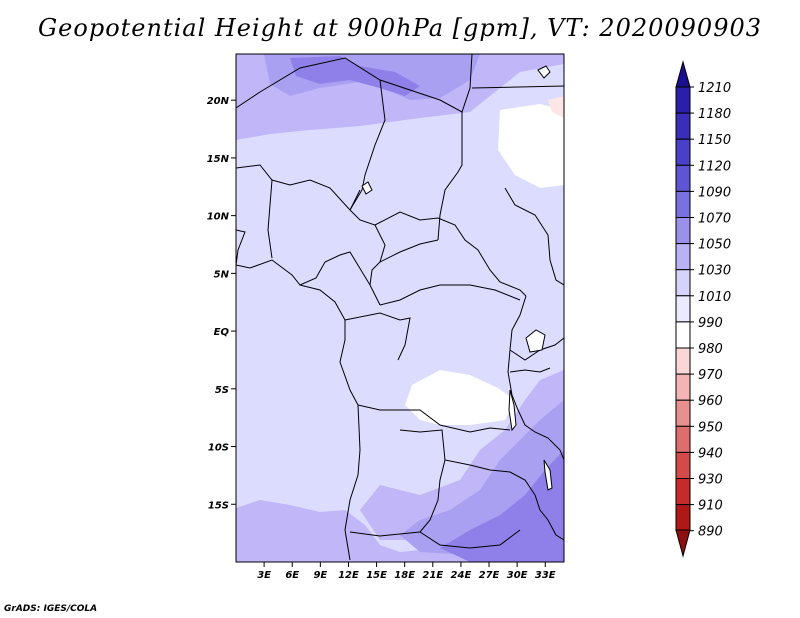 The height and width of the screenshot is (618, 800). What do you see at coordinates (460, 397) in the screenshot?
I see `fill-990-1010-central` at bounding box center [460, 397].